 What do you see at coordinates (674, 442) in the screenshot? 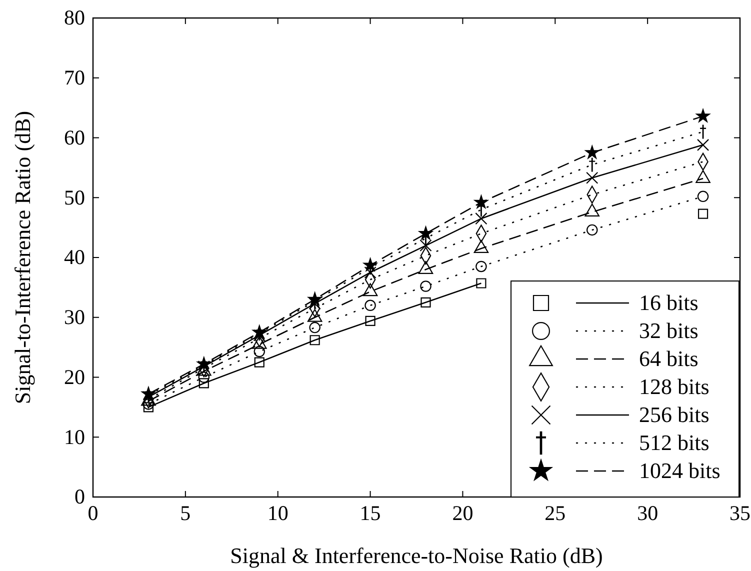
I see `legend-label: 512 bits` at bounding box center [674, 442].